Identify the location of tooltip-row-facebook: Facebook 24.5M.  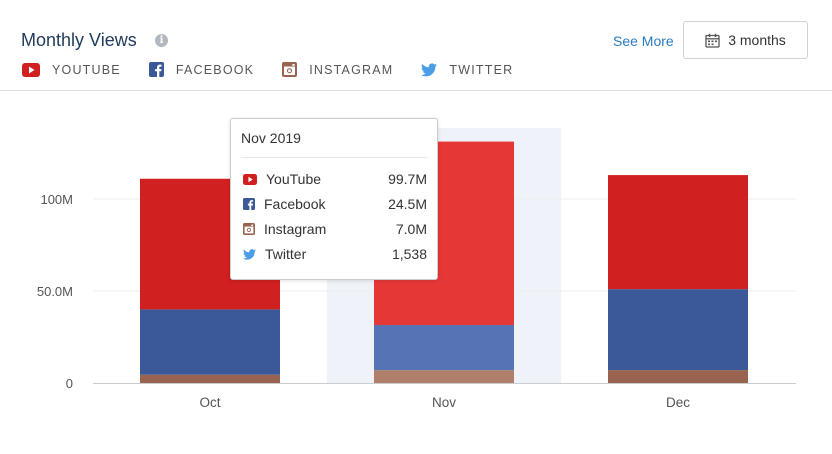
(335, 204).